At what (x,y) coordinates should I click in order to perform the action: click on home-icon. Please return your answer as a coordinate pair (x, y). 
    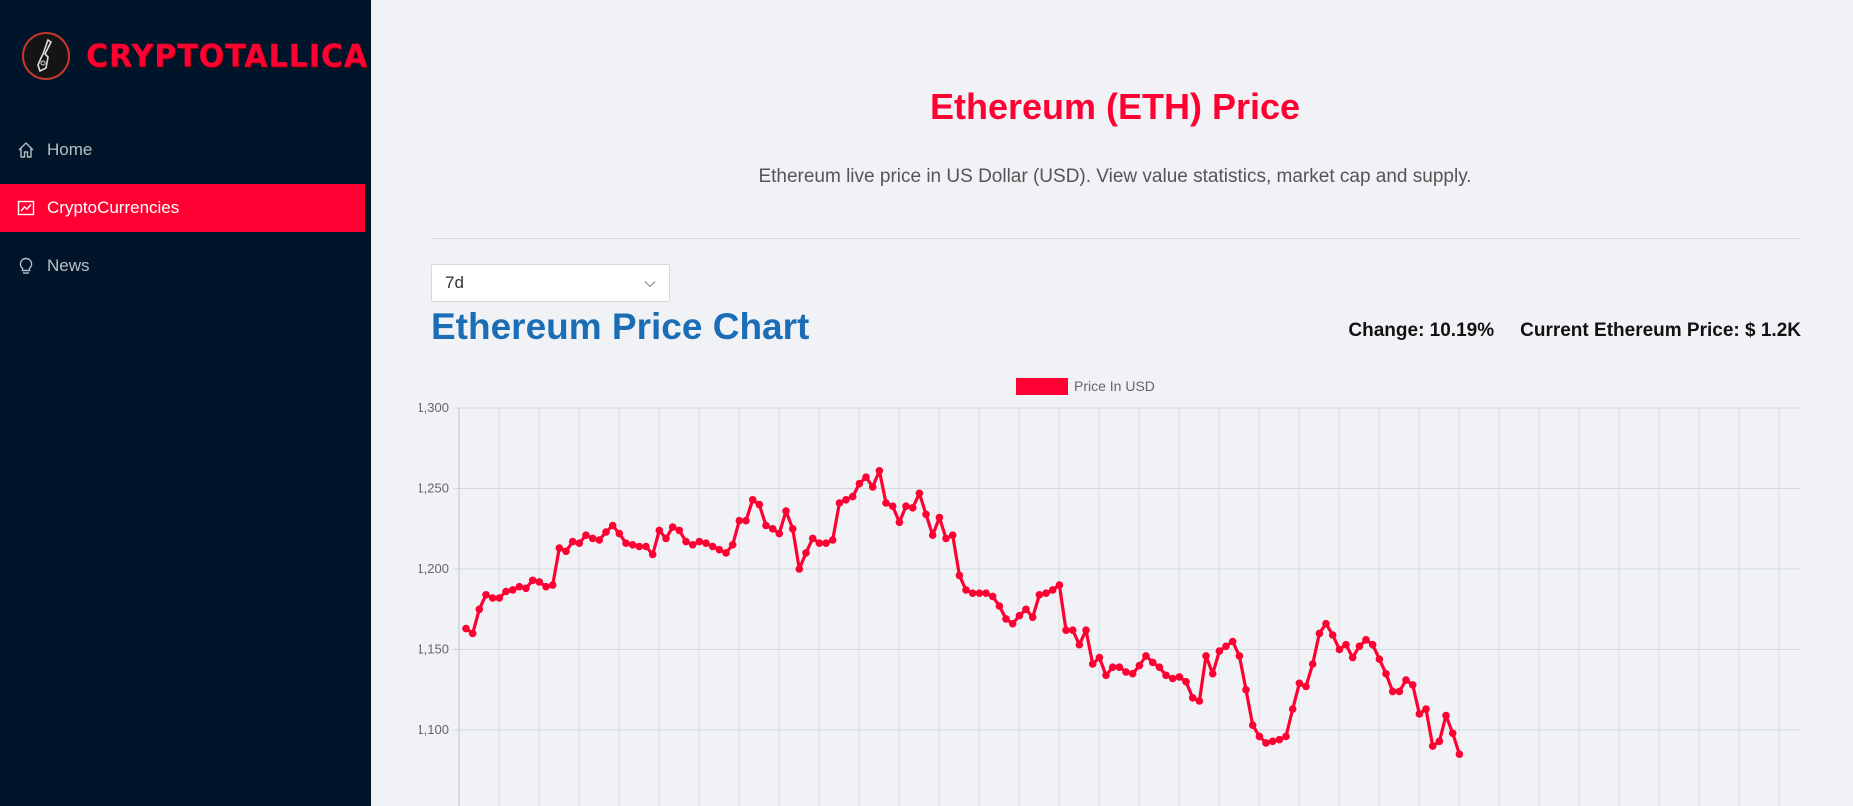
    Looking at the image, I should click on (26, 150).